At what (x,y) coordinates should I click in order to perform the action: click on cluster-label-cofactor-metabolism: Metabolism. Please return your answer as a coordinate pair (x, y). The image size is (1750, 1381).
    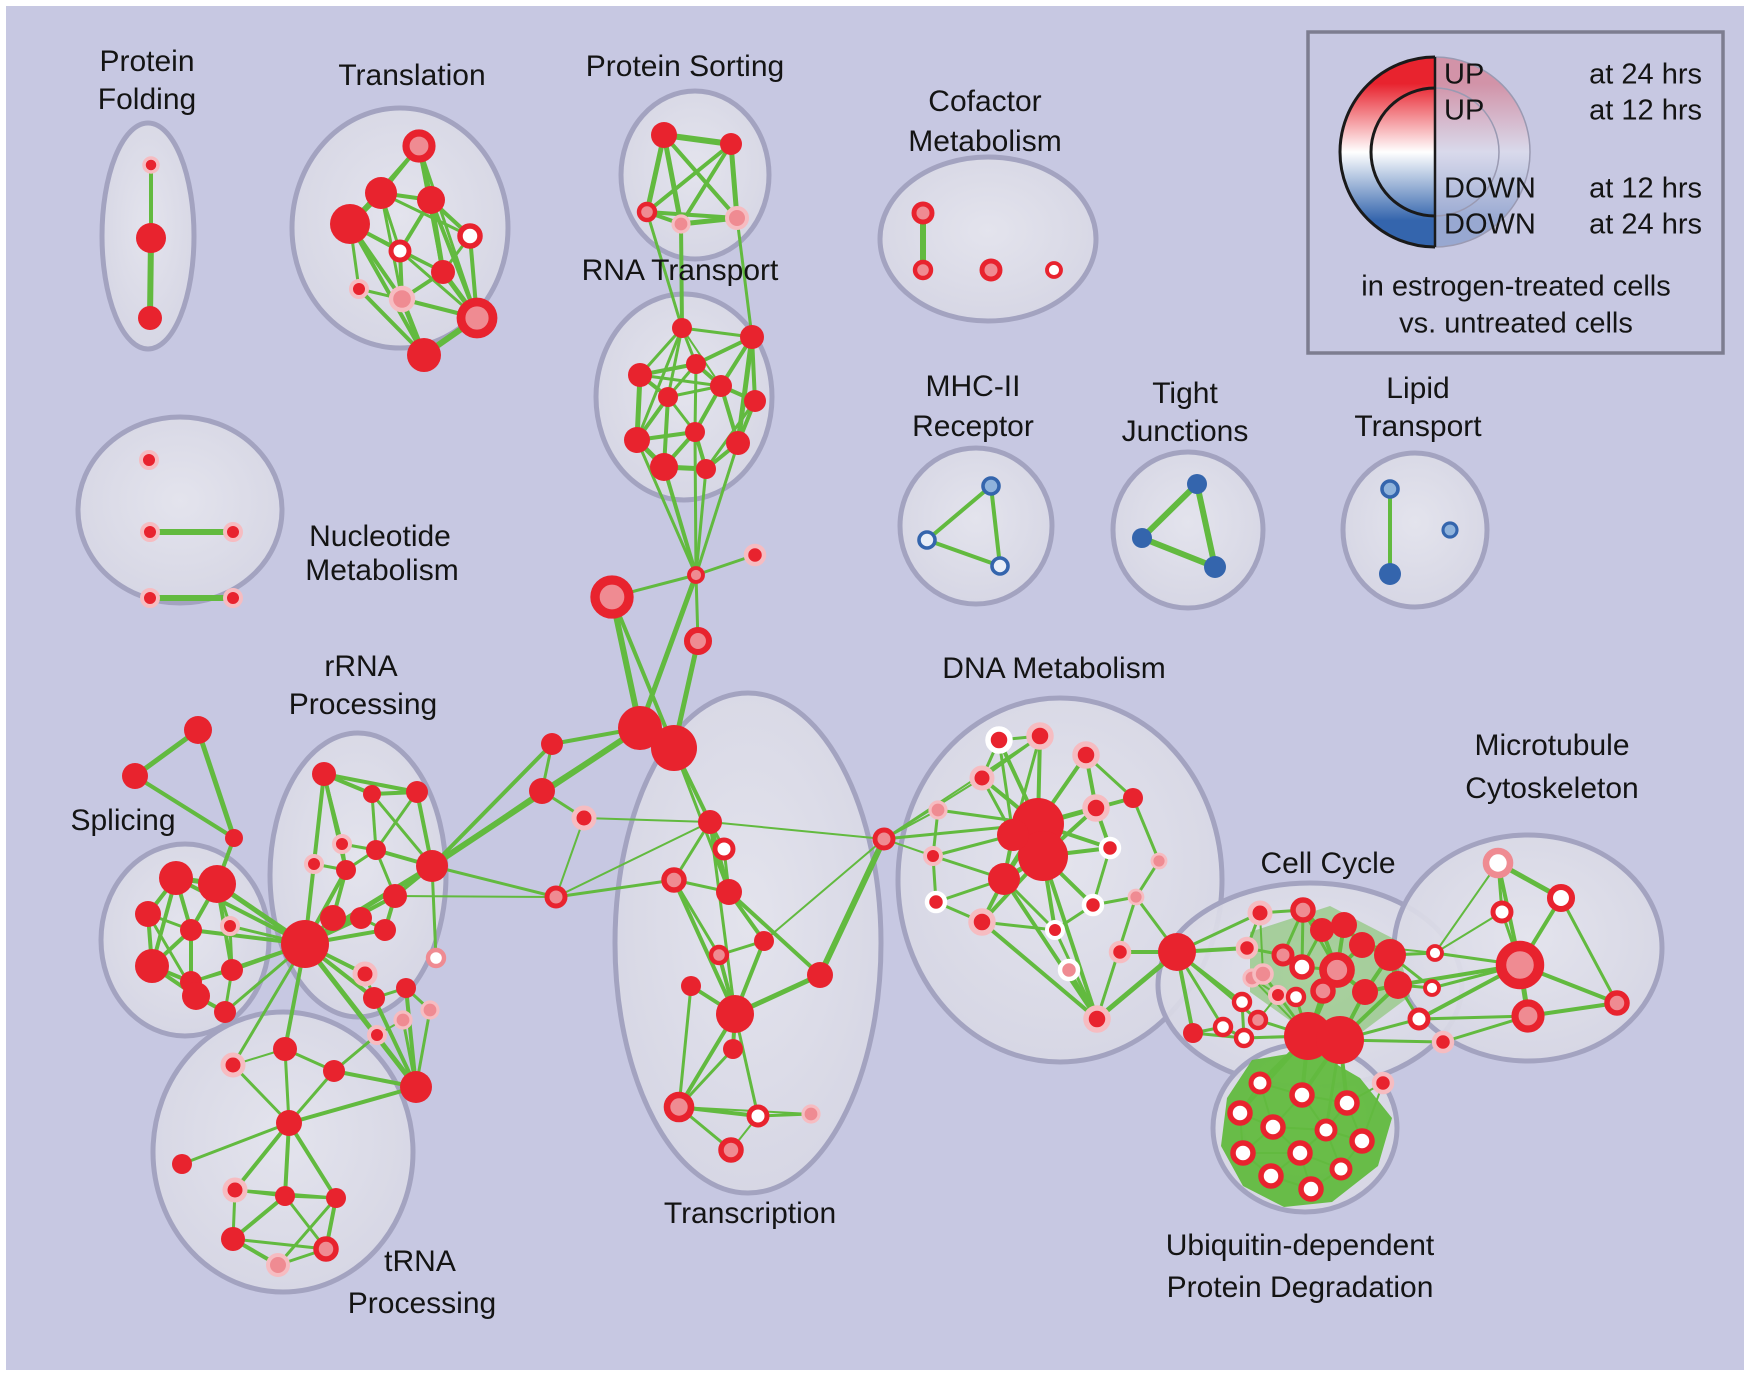
    Looking at the image, I should click on (984, 141).